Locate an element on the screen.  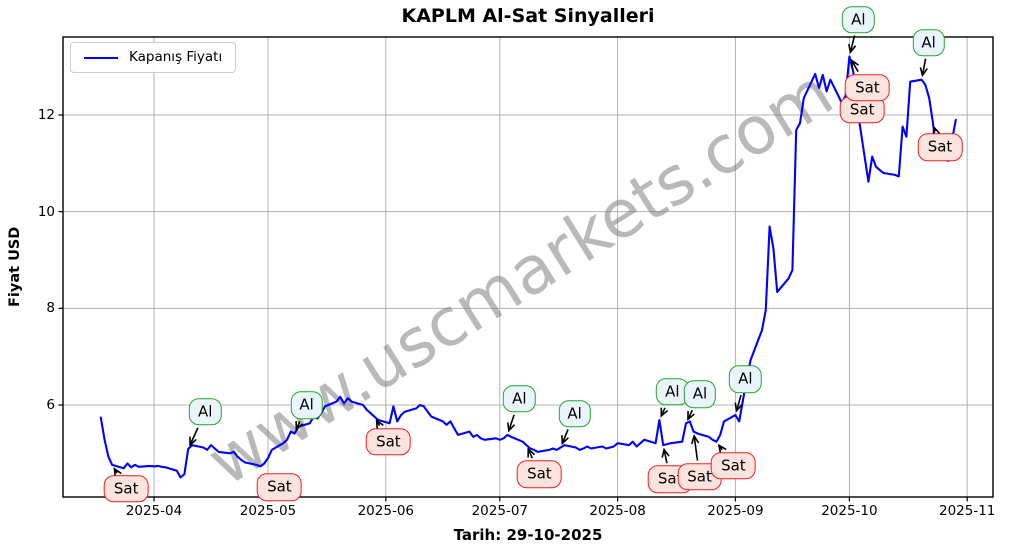
x-tick-label: 2025-11 is located at coordinates (967, 511).